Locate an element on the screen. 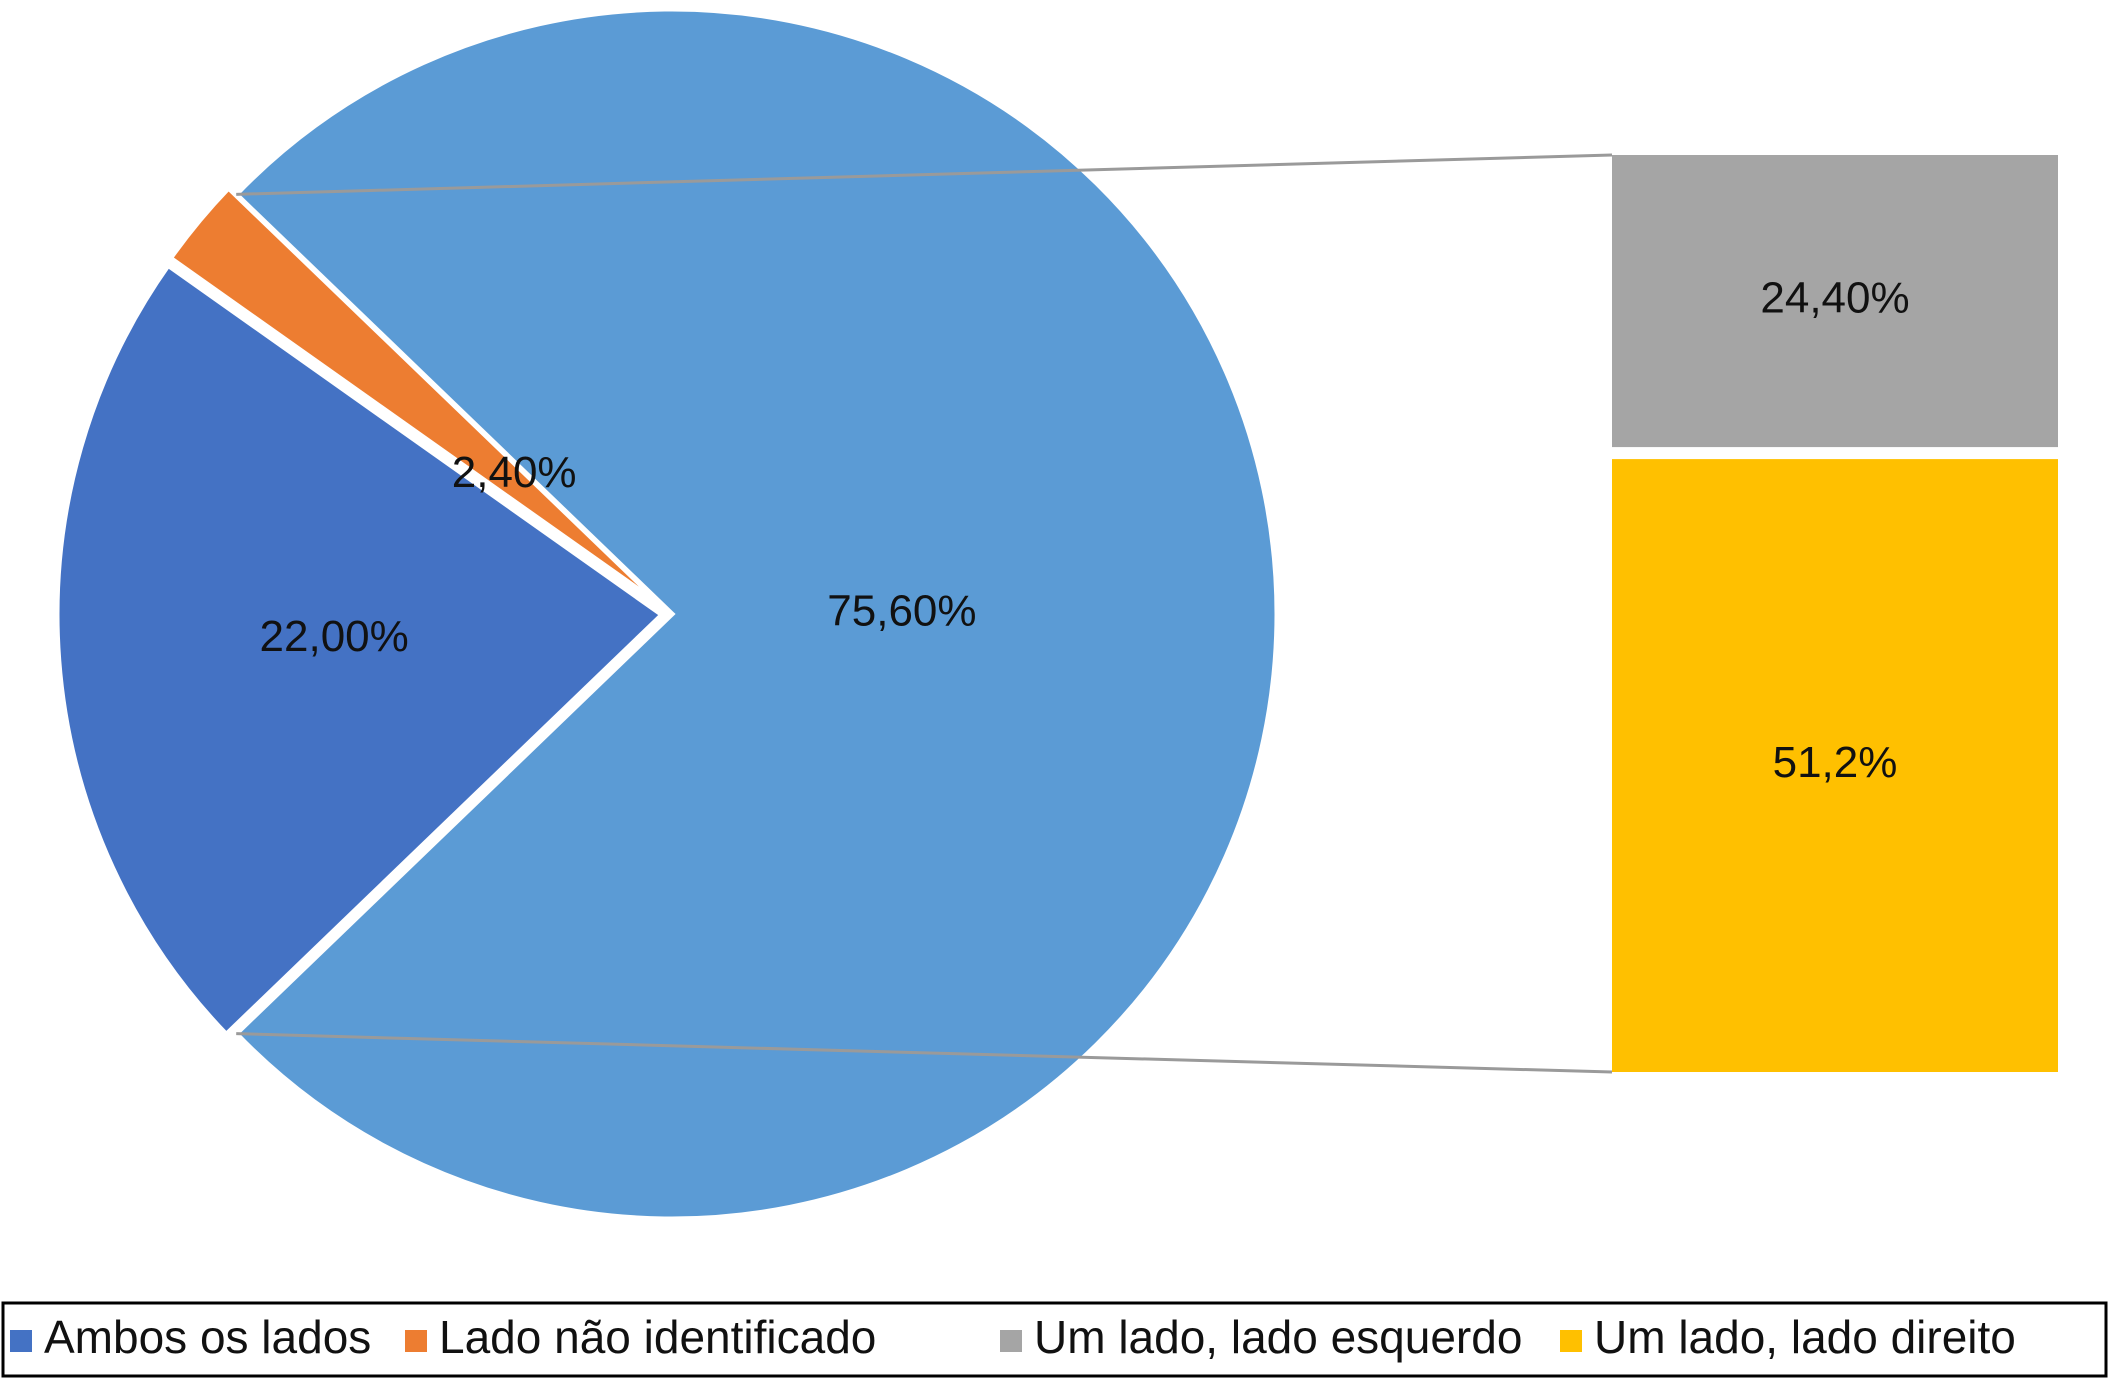 The image size is (2111, 1380). bar-segment-um-lado-lado-direito is located at coordinates (1835, 765).